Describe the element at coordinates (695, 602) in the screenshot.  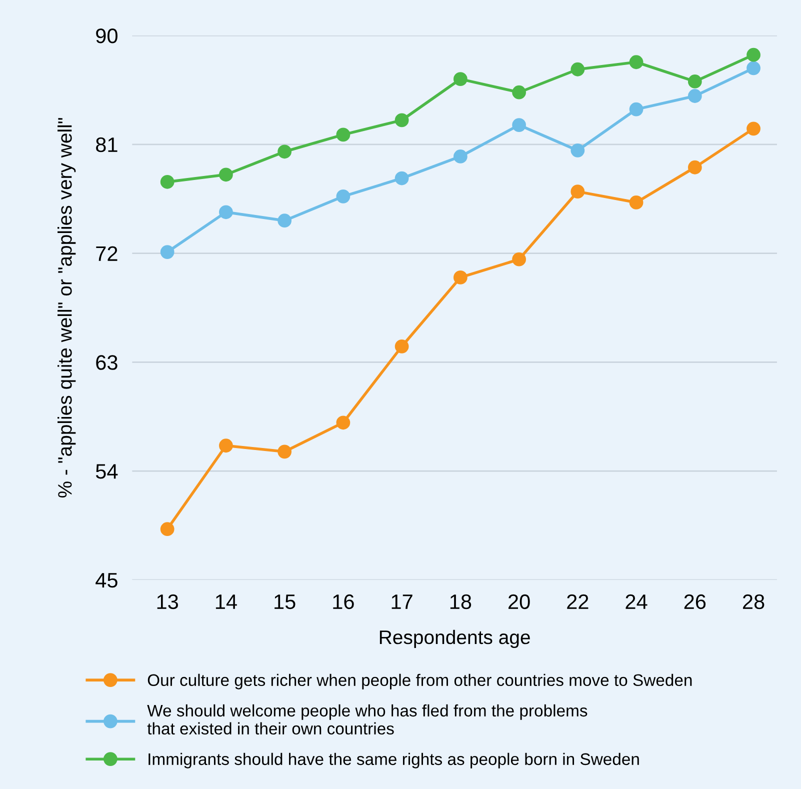
I see `x-tick-label: 26` at that location.